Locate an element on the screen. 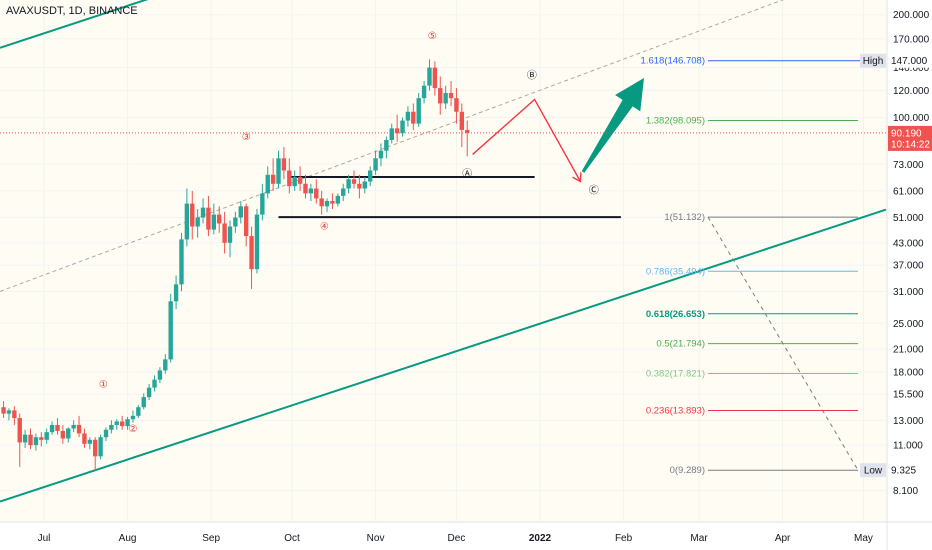  y-tick-label: 18.000 is located at coordinates (908, 373).